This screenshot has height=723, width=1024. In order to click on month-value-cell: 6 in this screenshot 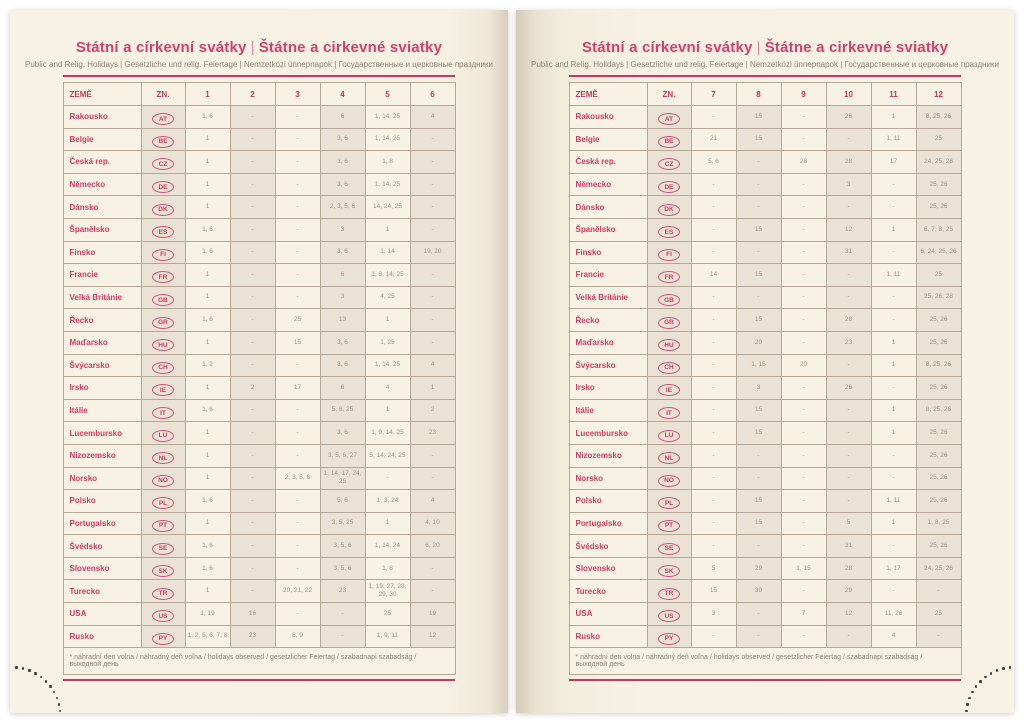, I will do `click(342, 275)`.